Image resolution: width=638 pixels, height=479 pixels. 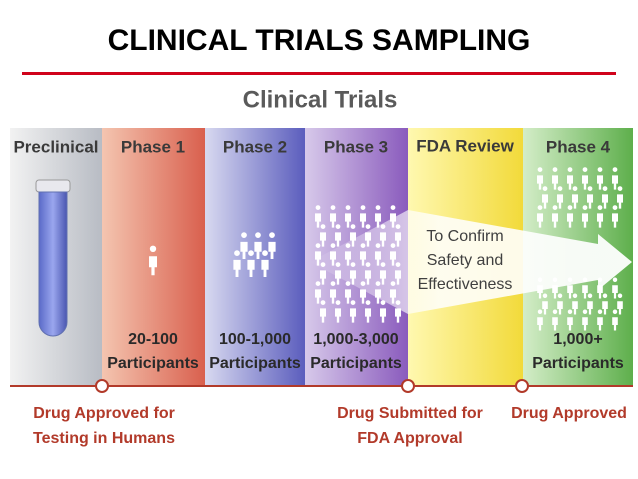 What do you see at coordinates (153, 146) in the screenshot?
I see `column-label: Phase 1` at bounding box center [153, 146].